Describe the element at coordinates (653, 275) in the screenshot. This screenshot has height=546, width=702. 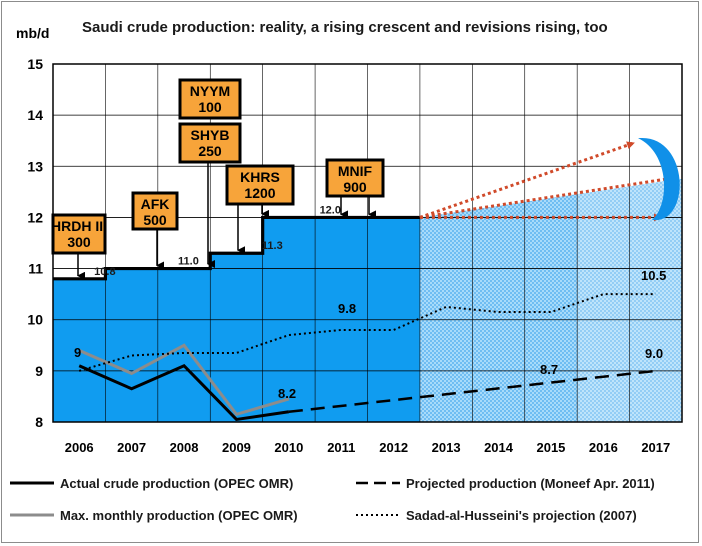
I see `value-annotation: 10.5` at that location.